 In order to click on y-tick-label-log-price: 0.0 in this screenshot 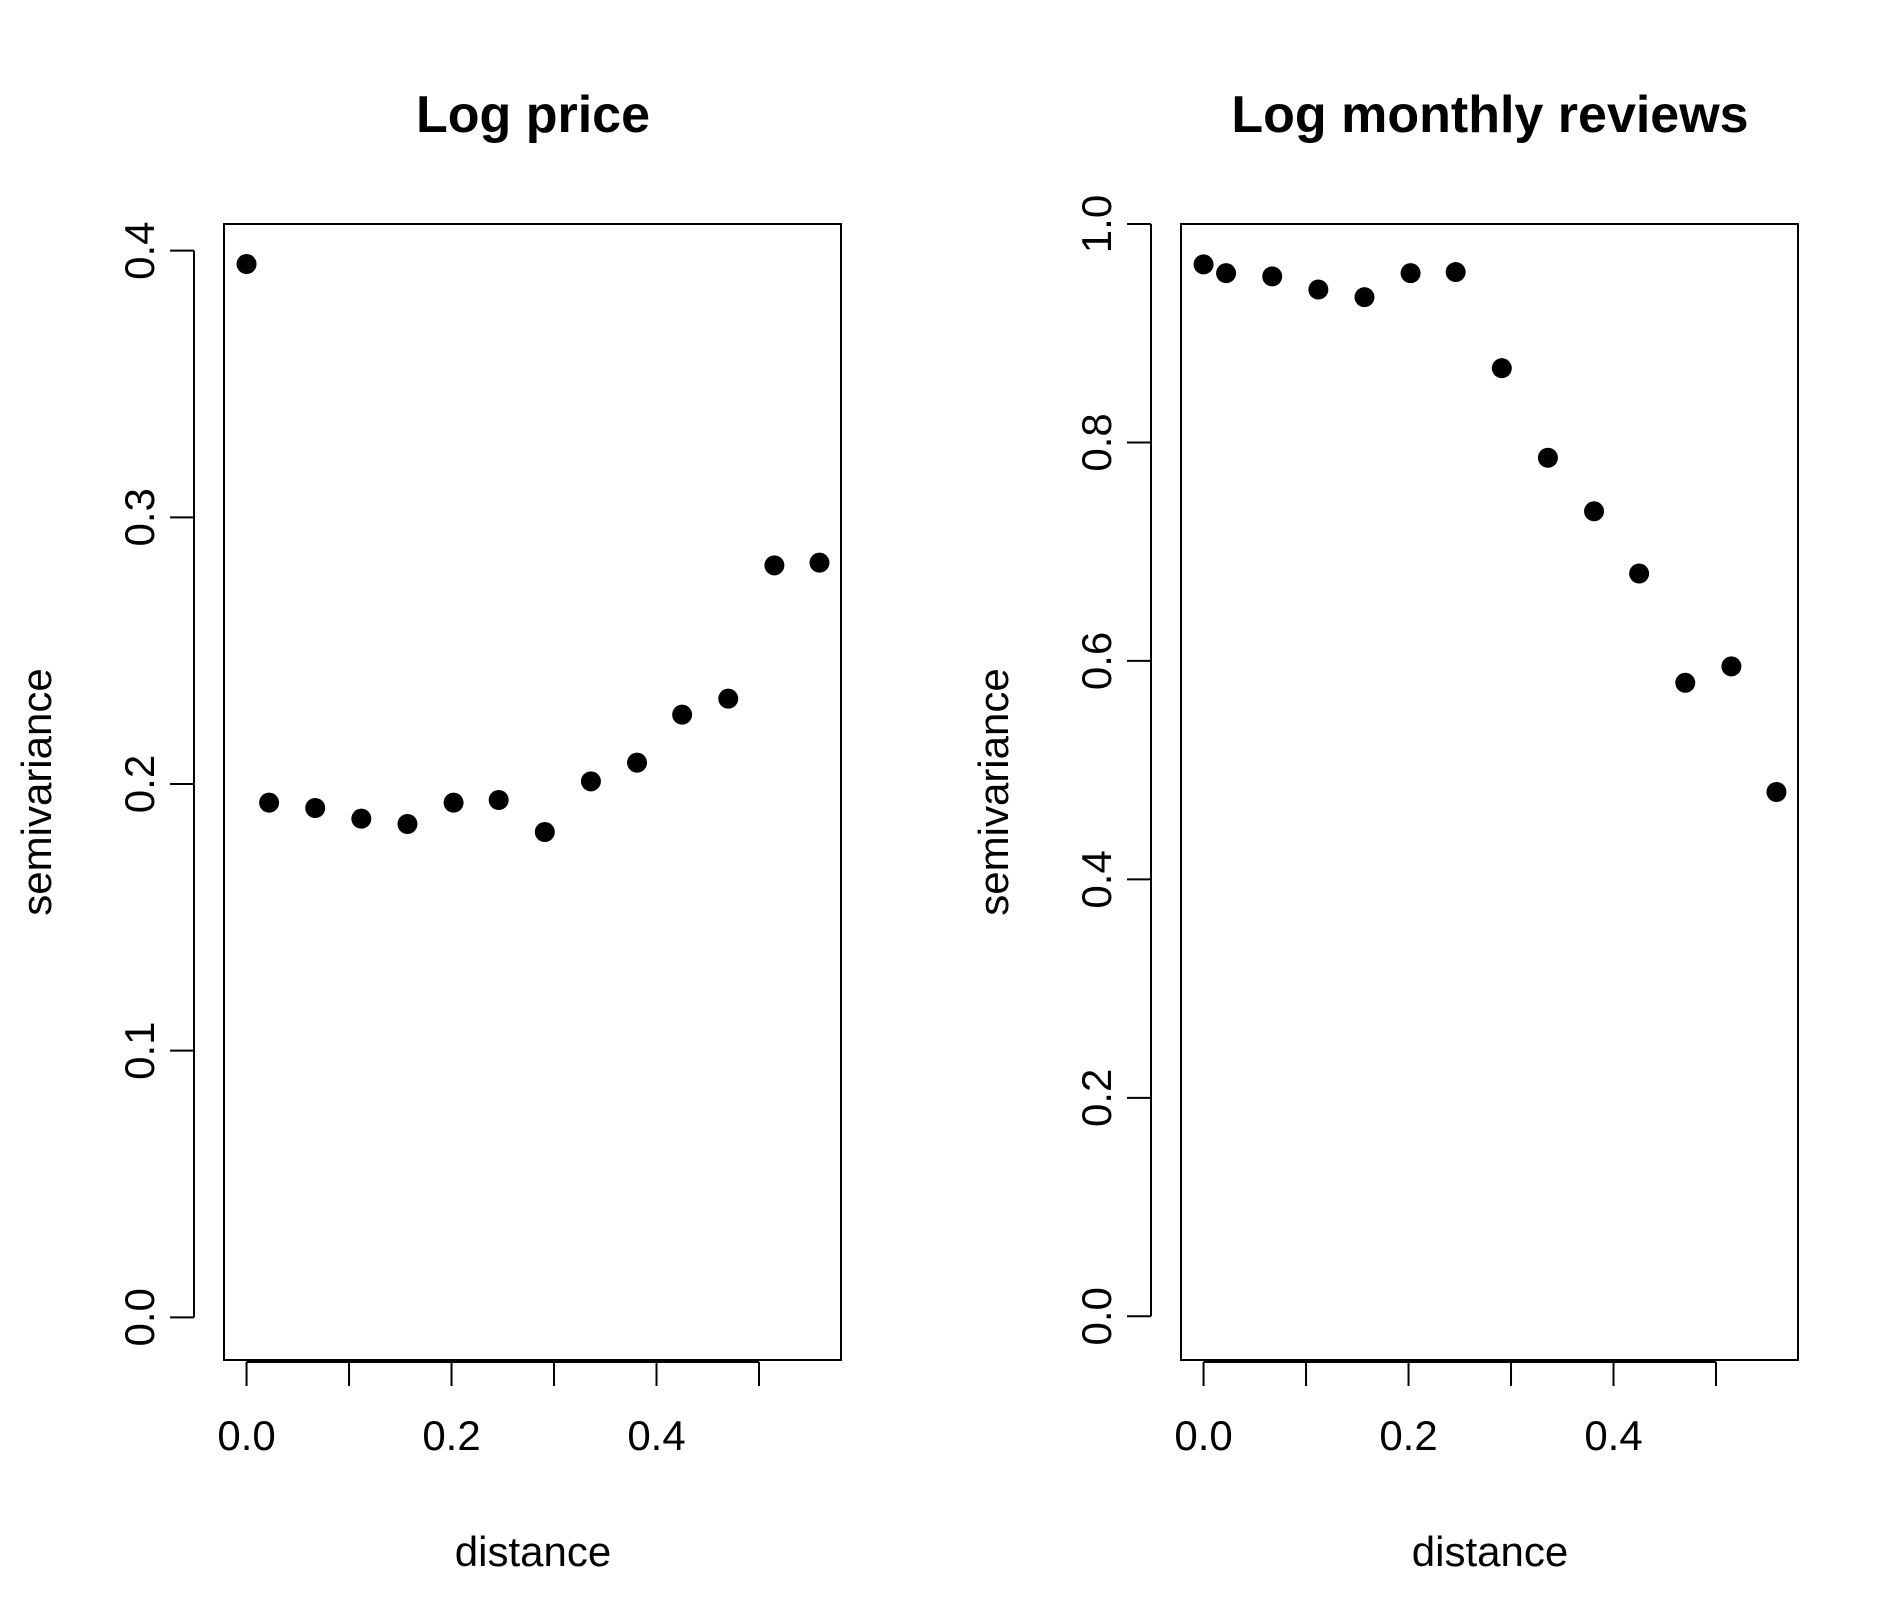, I will do `click(139, 1317)`.